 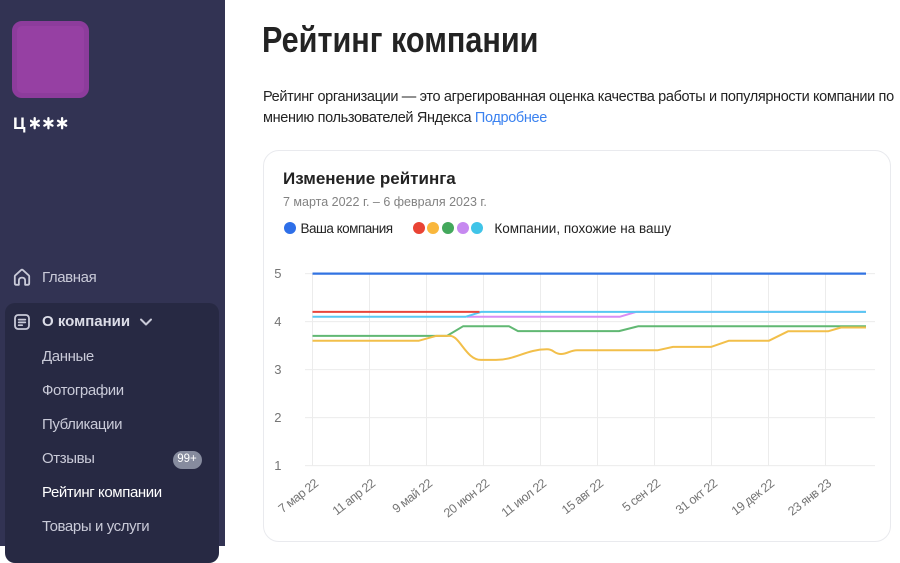 What do you see at coordinates (809, 497) in the screenshot?
I see `svg-text: 23 янв 23` at bounding box center [809, 497].